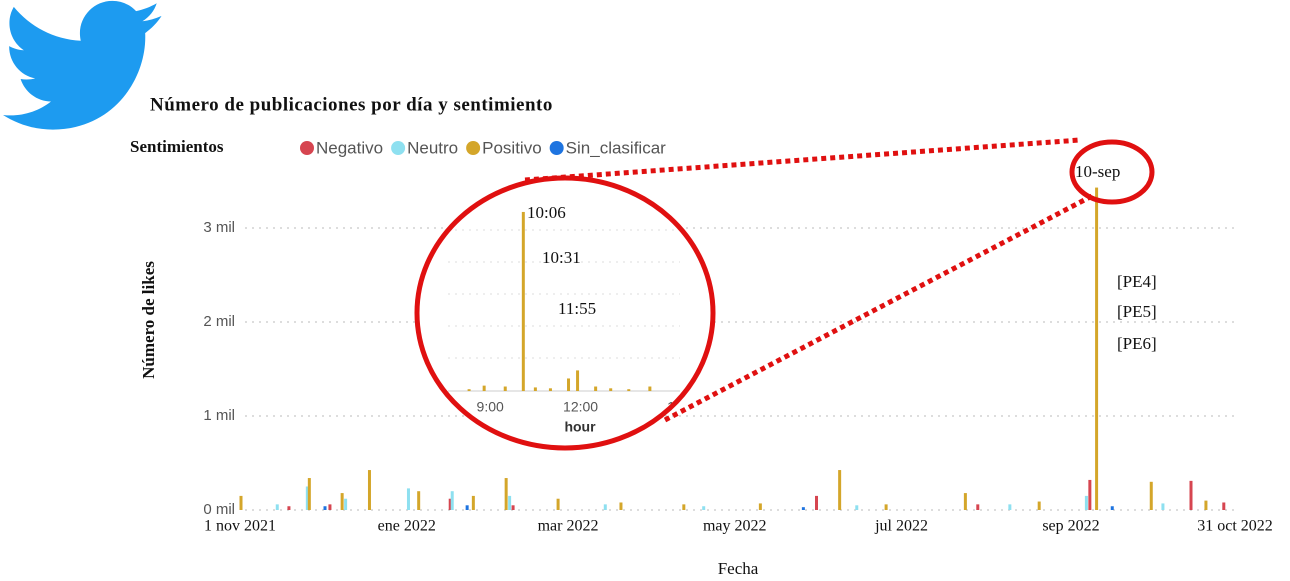 This screenshot has height=581, width=1290. Describe the element at coordinates (1137, 281) in the screenshot. I see `annotation: [PE4]` at that location.